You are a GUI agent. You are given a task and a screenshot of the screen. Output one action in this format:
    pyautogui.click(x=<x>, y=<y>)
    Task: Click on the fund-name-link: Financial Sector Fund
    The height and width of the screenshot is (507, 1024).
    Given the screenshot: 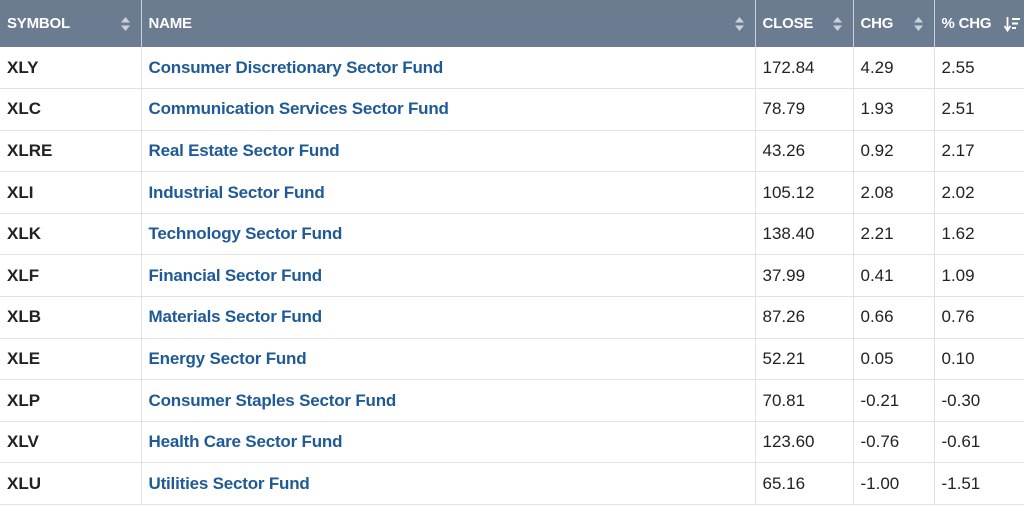 What is the action you would take?
    pyautogui.click(x=235, y=275)
    